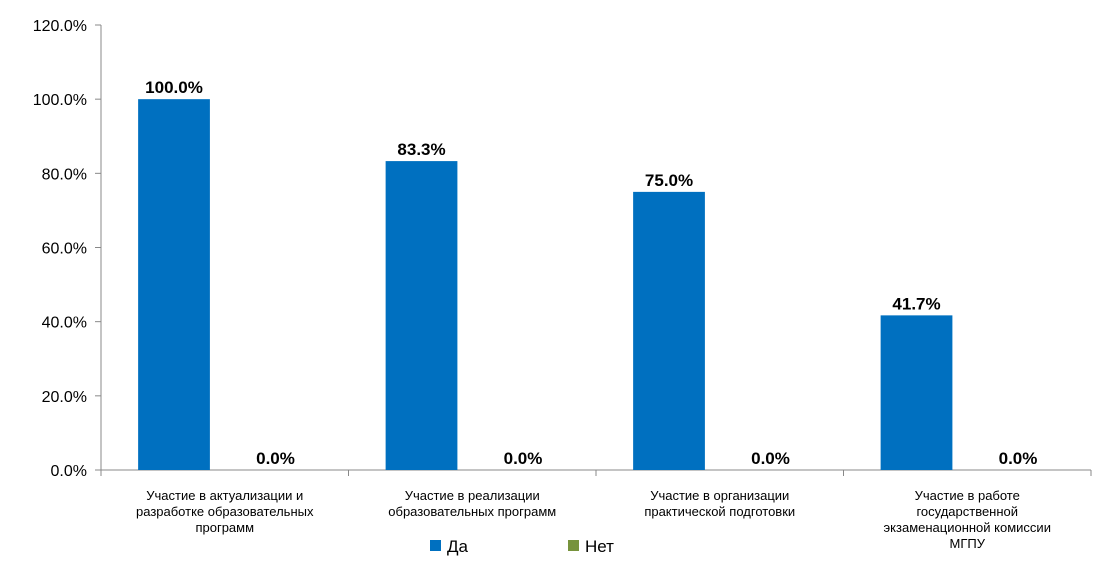 This screenshot has height=567, width=1103. Describe the element at coordinates (967, 527) in the screenshot. I see `category-label-line: экзаменационной комиссии` at that location.